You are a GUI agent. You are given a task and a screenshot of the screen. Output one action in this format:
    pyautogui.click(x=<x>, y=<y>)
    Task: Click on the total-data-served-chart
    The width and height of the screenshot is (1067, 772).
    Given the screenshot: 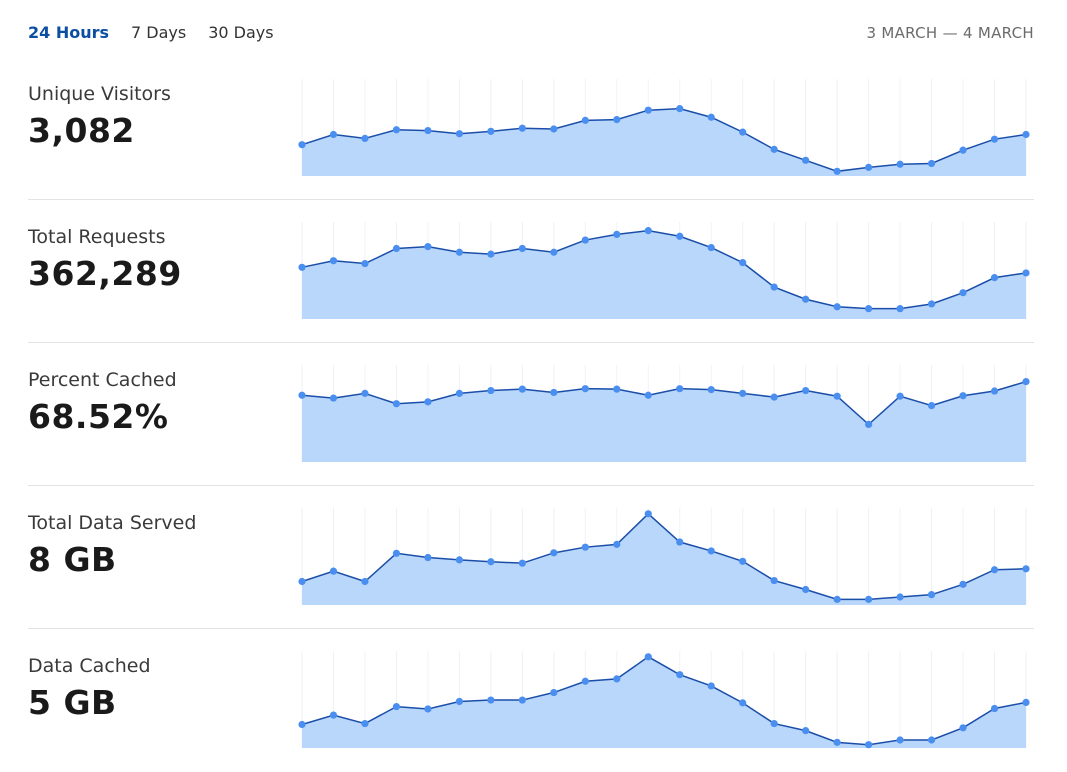 What is the action you would take?
    pyautogui.click(x=664, y=556)
    